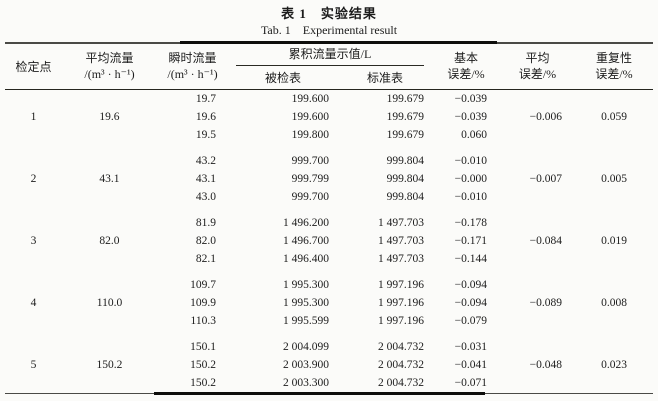  I want to click on tested-meter-cell: 199.600, so click(310, 98).